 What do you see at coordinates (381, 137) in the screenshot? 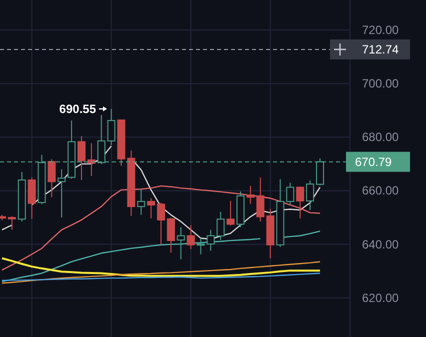
I see `y-tick-label: 680.00` at bounding box center [381, 137].